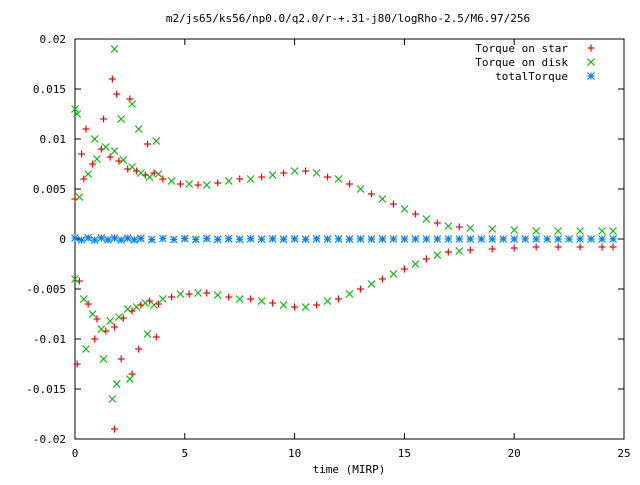  Describe the element at coordinates (49, 339) in the screenshot. I see `y-tick-label: -0.01` at that location.